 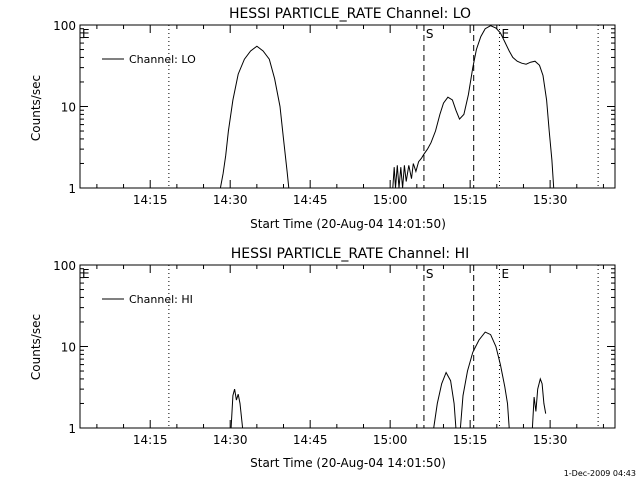 What do you see at coordinates (350, 14) in the screenshot?
I see `chart-title: HESSI PARTICLE_RATE Channel: LO` at bounding box center [350, 14].